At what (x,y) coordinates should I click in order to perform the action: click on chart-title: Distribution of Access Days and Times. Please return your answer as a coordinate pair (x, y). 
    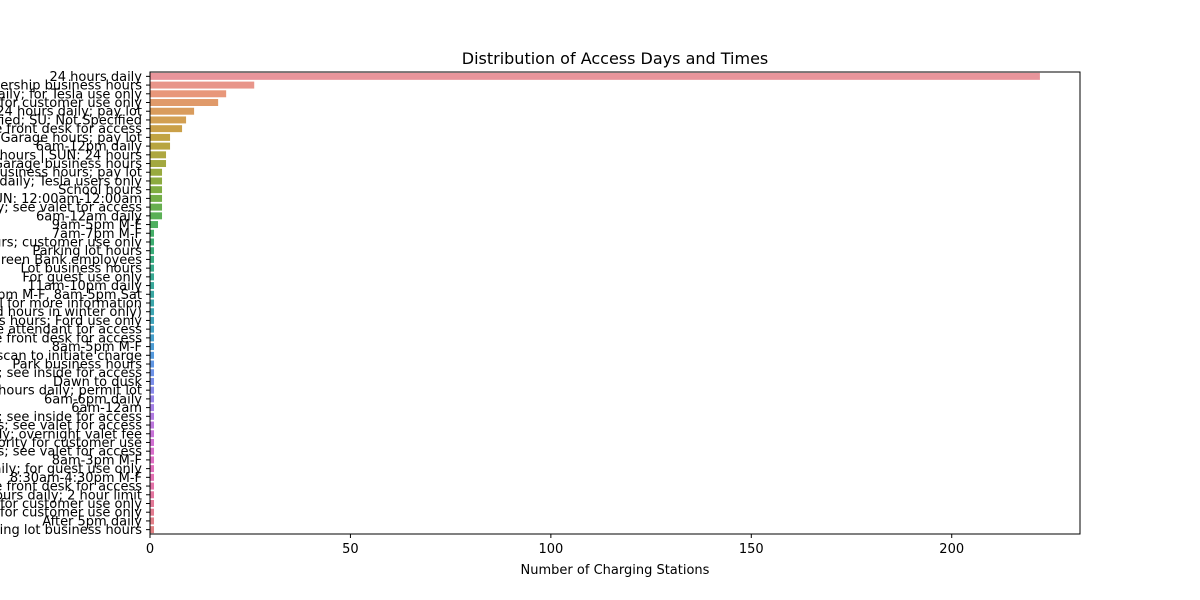
    Looking at the image, I should click on (615, 58).